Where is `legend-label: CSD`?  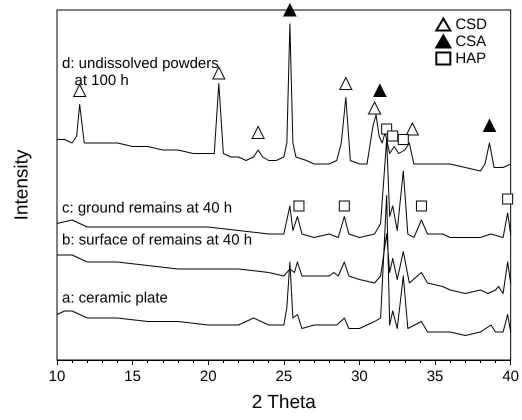 legend-label: CSD is located at coordinates (471, 24).